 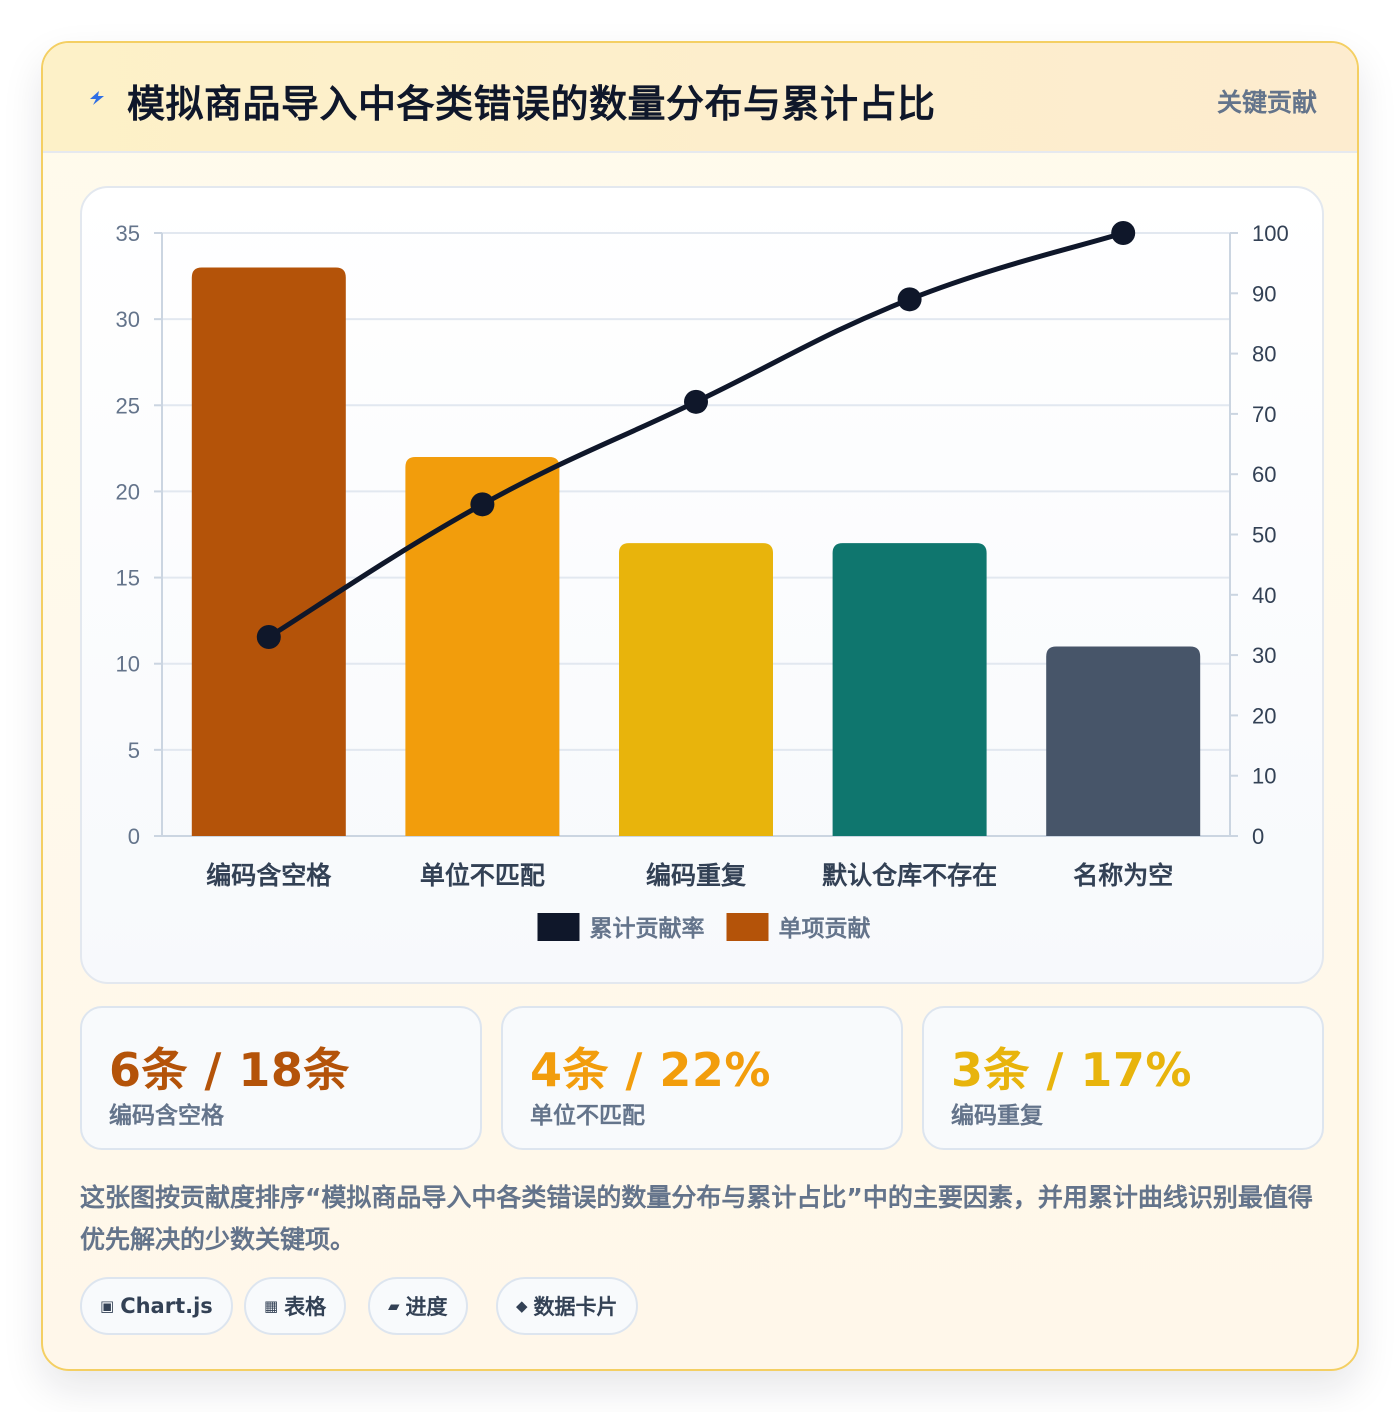 What do you see at coordinates (128, 405) in the screenshot?
I see `y-tick-label-left: 25` at bounding box center [128, 405].